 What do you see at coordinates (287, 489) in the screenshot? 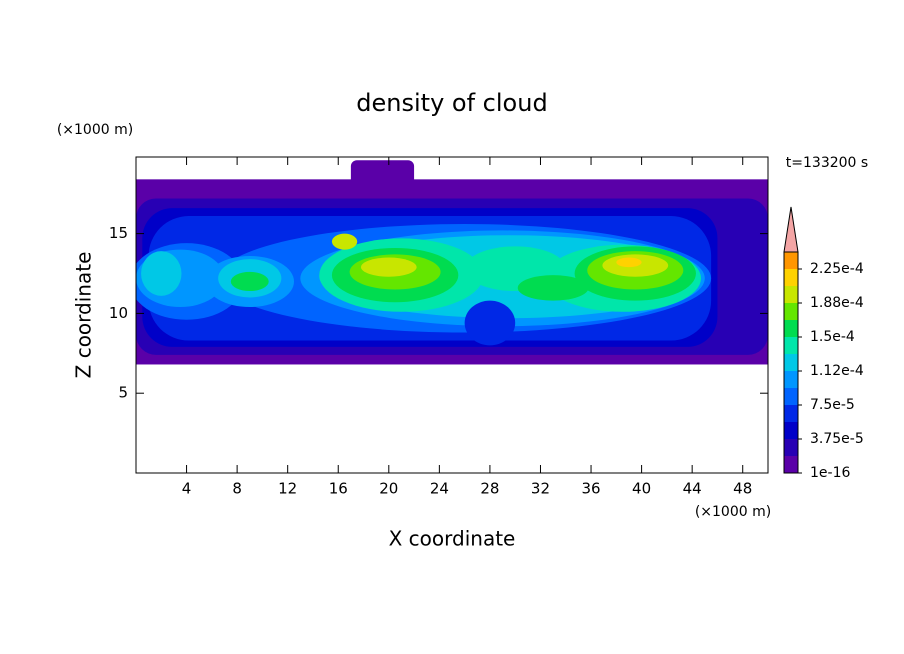
I see `x-tick-label: 12` at bounding box center [287, 489].